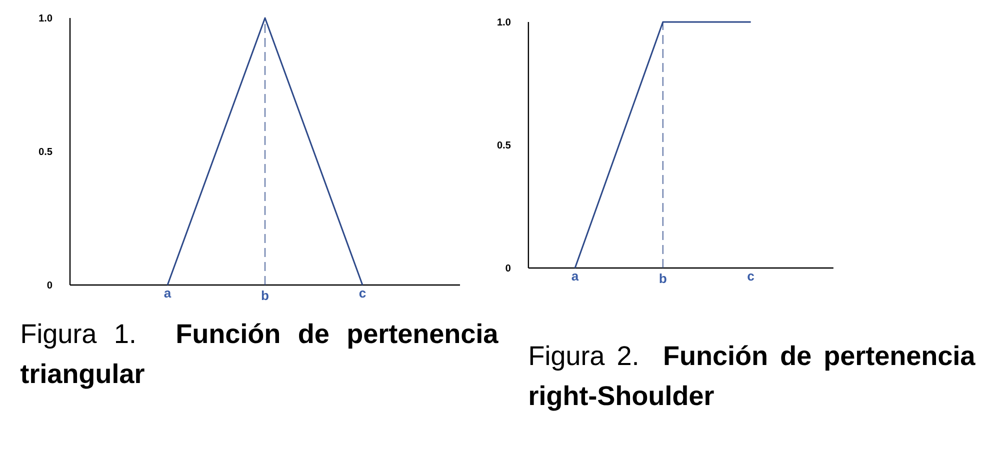 The width and height of the screenshot is (981, 456). Describe the element at coordinates (753, 378) in the screenshot. I see `text: Figura 2. Función de pertenencia right-Shoulder` at that location.